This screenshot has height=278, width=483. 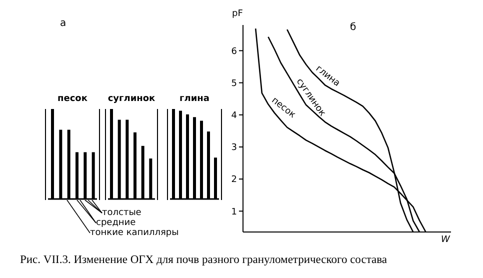 What do you see at coordinates (131, 99) in the screenshot?
I see `chart-title: суглинок` at bounding box center [131, 99].